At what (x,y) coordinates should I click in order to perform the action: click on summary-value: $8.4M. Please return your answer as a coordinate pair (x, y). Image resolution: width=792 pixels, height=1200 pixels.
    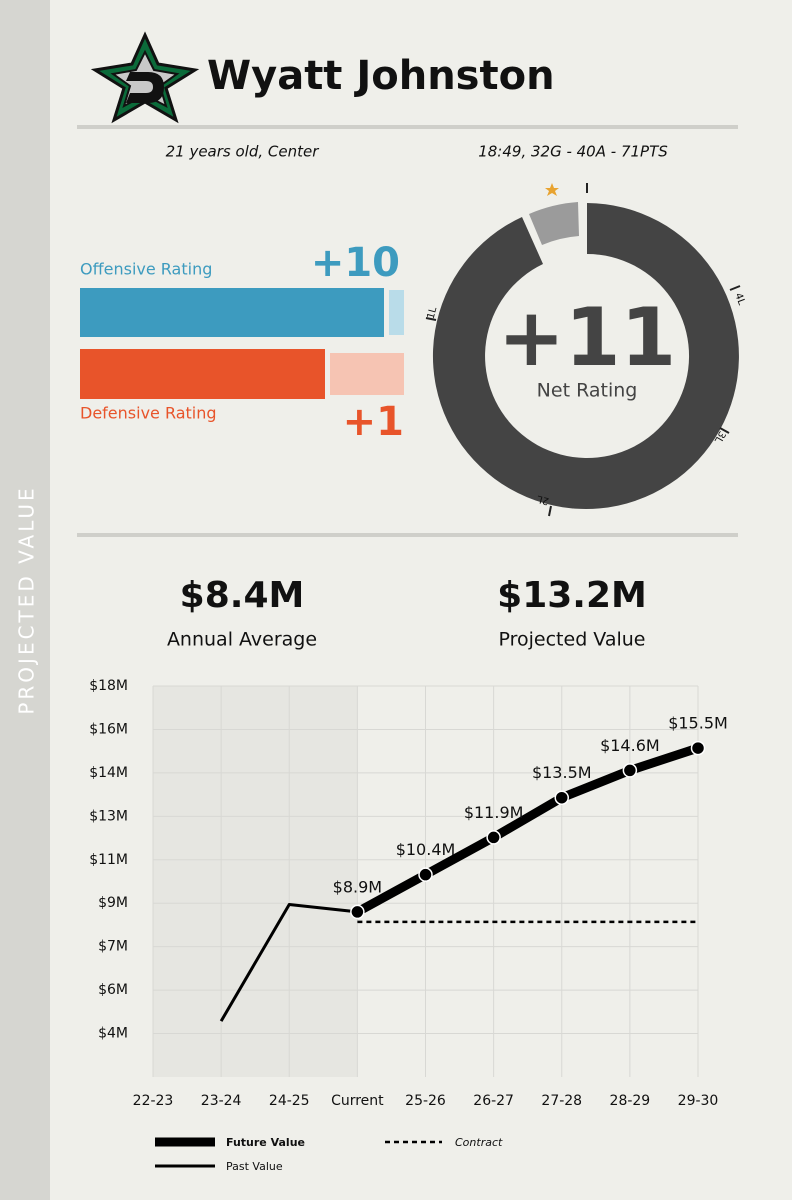
    Looking at the image, I should click on (242, 595).